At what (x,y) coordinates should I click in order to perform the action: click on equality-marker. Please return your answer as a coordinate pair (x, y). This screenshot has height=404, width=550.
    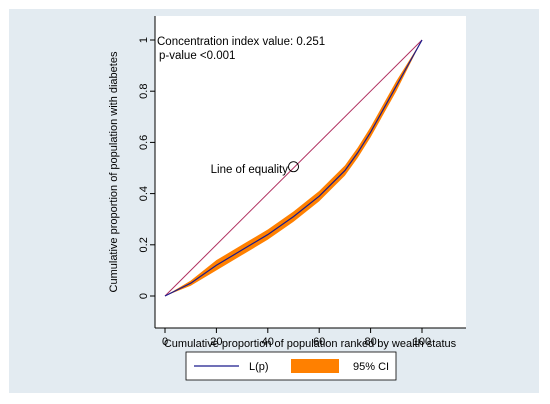
    Looking at the image, I should click on (293, 167).